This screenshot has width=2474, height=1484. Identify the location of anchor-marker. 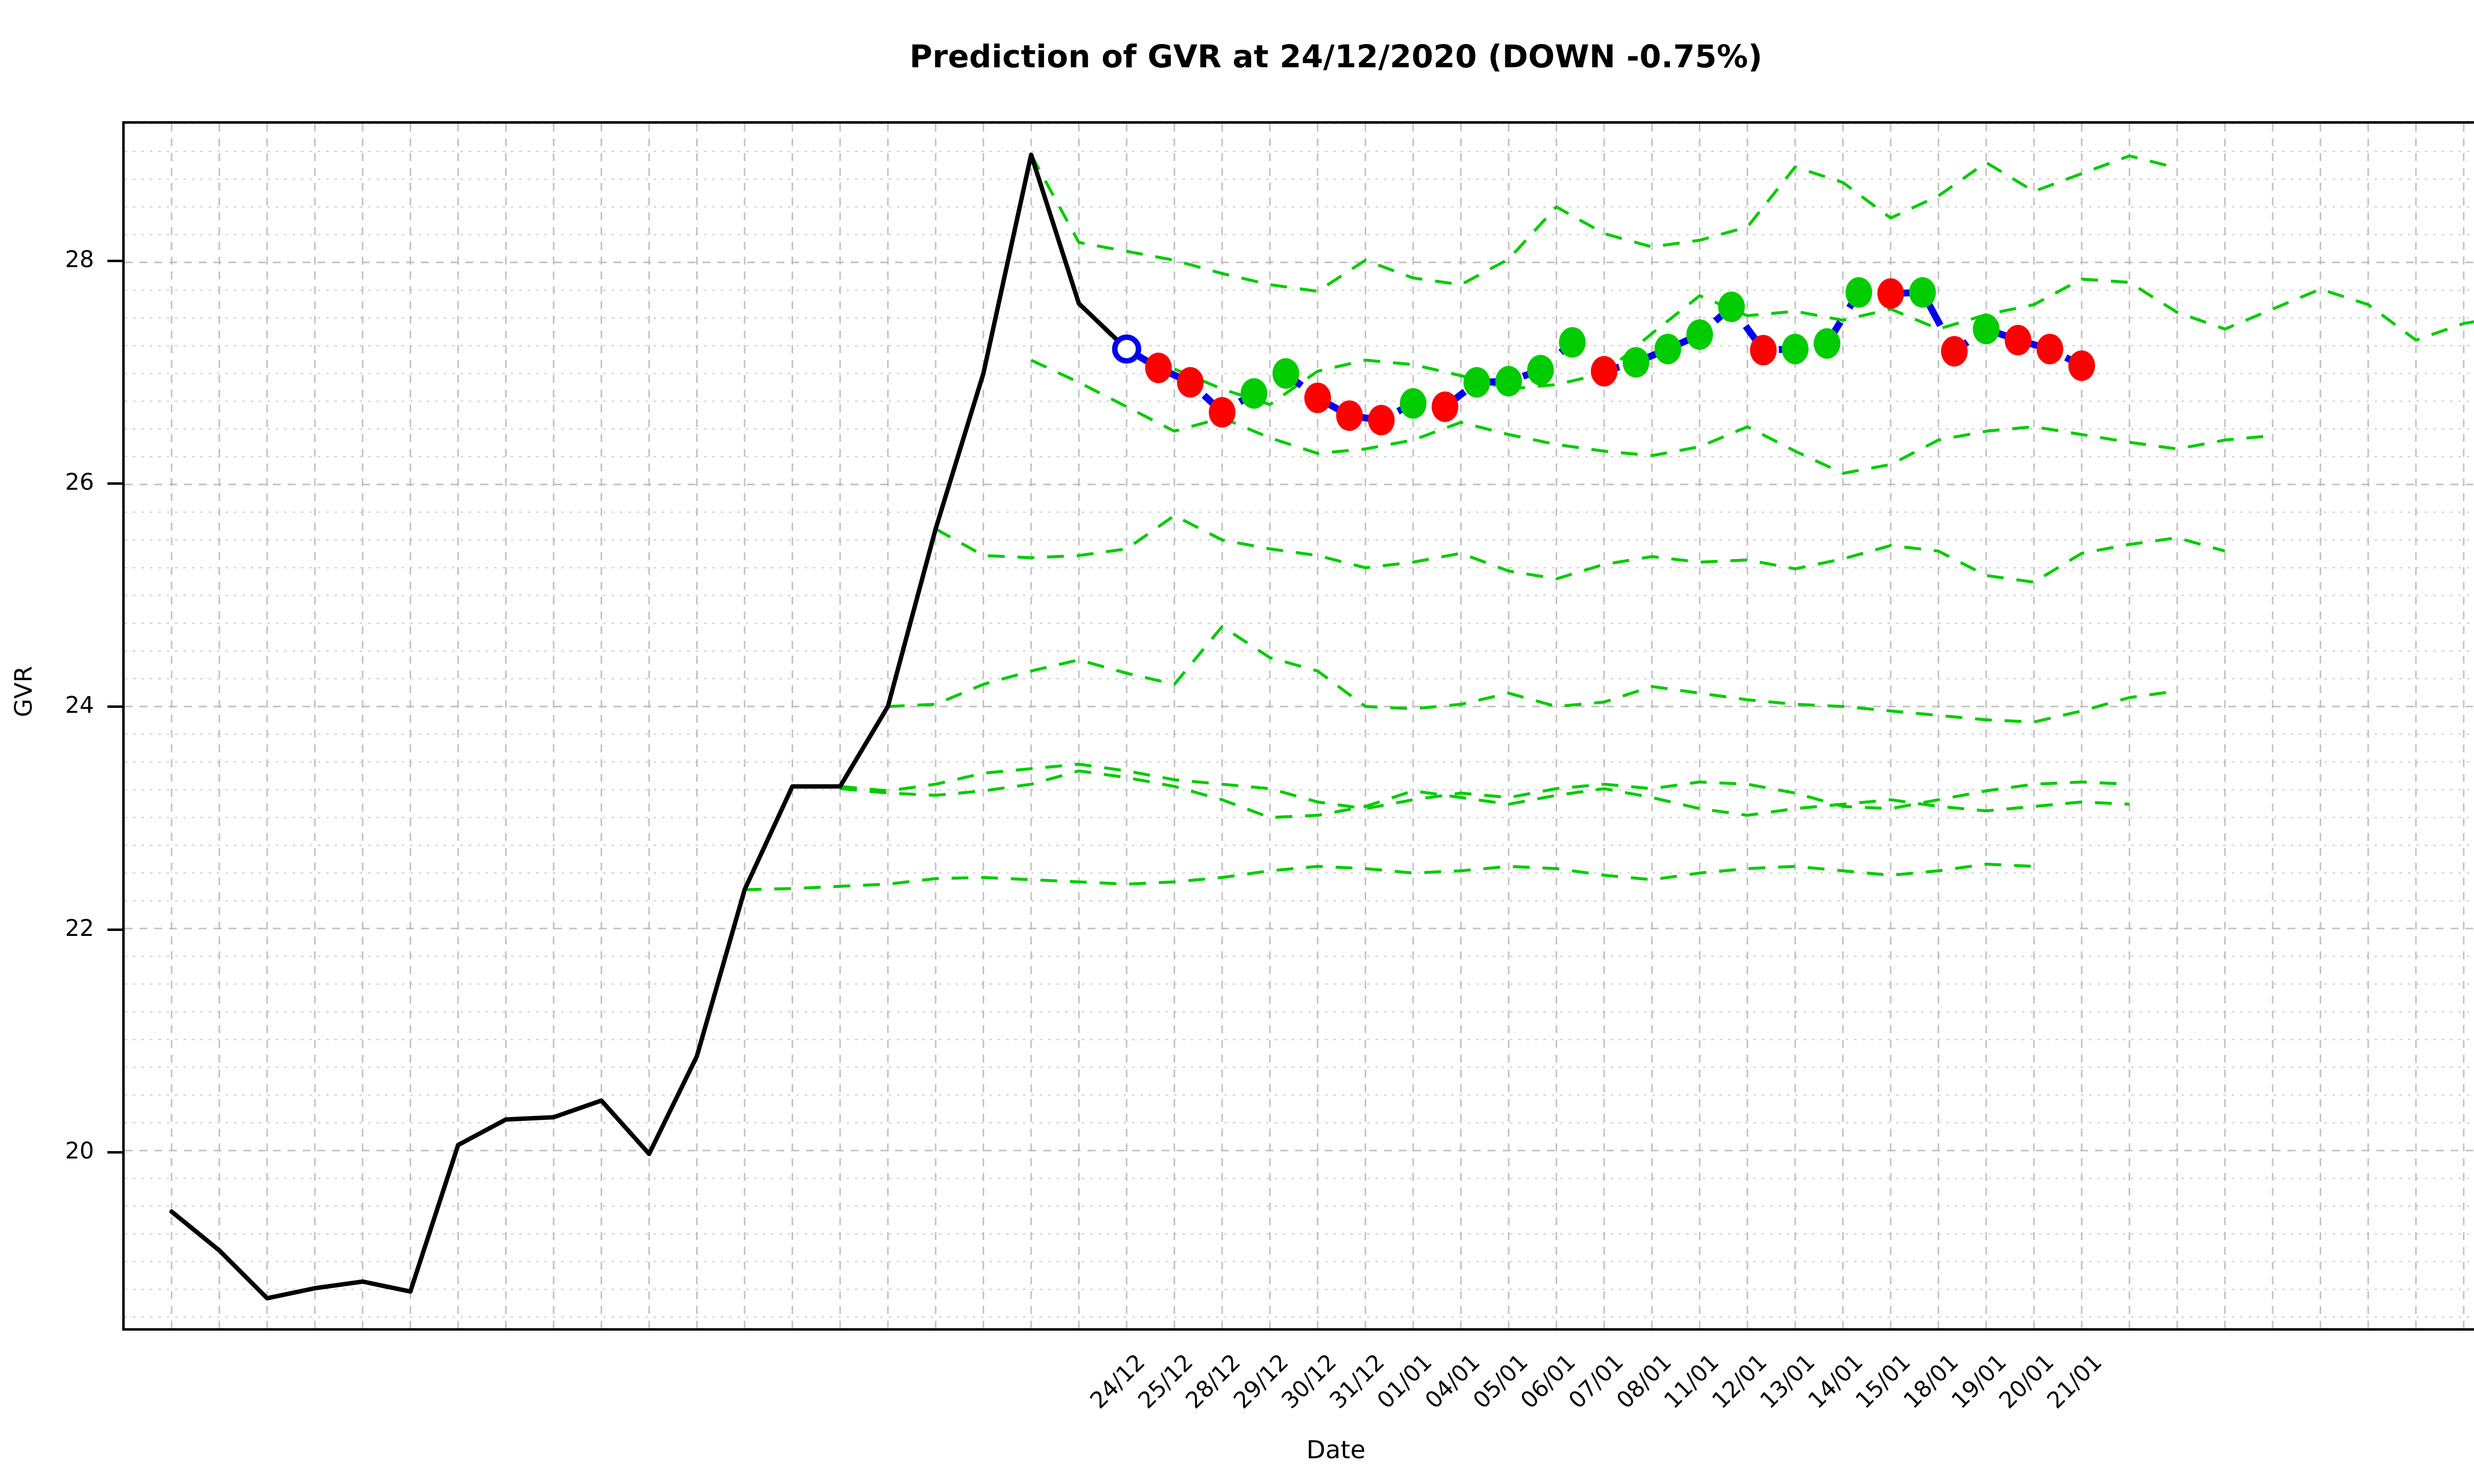
(1127, 349).